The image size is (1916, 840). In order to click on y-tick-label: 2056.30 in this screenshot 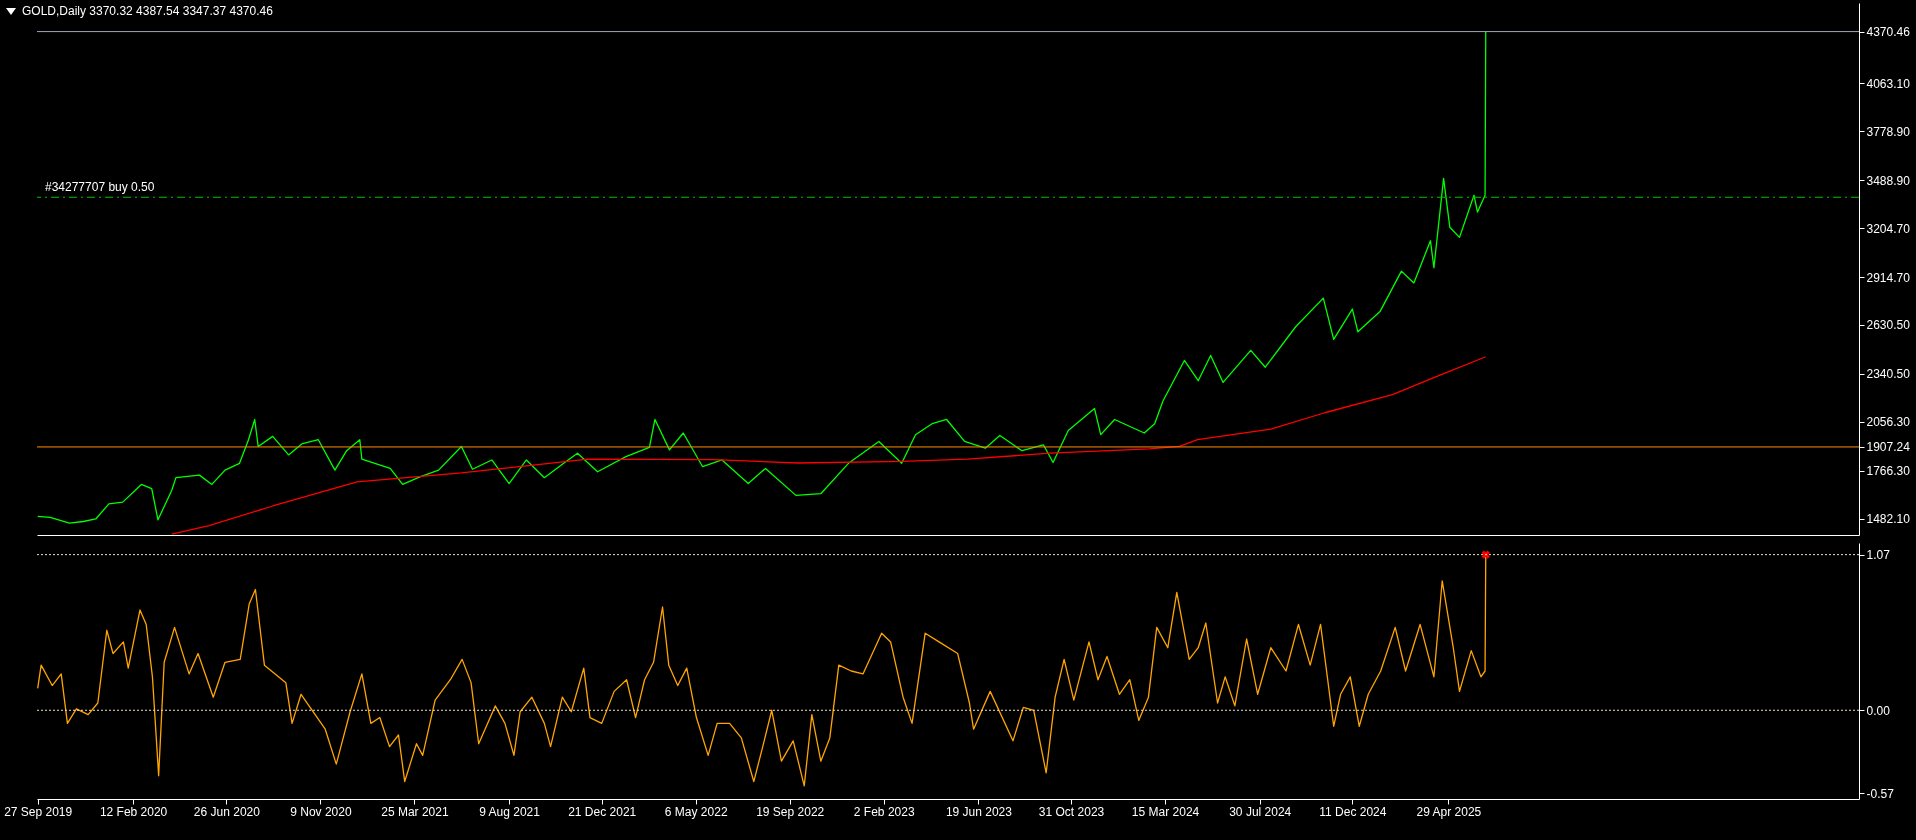, I will do `click(1888, 422)`.